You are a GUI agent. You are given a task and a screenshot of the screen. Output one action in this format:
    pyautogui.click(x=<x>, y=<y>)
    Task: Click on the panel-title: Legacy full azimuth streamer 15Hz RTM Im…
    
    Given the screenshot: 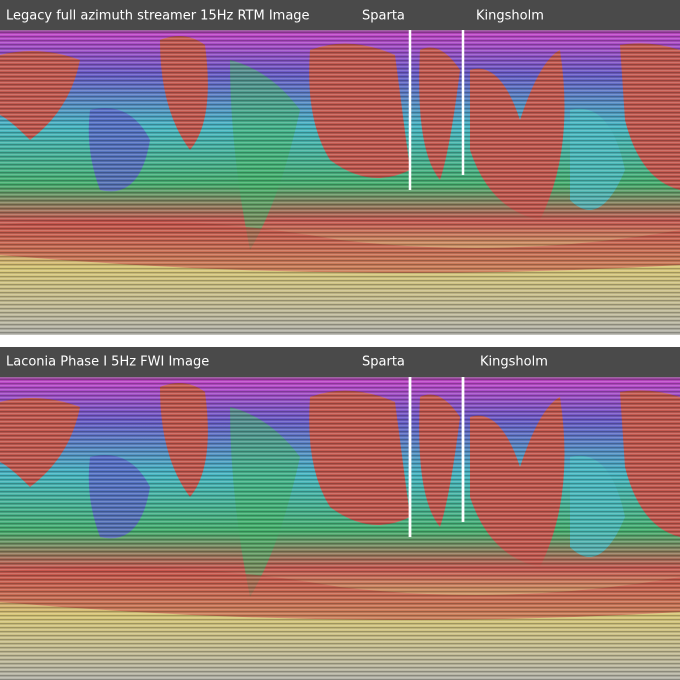 What is the action you would take?
    pyautogui.click(x=158, y=16)
    